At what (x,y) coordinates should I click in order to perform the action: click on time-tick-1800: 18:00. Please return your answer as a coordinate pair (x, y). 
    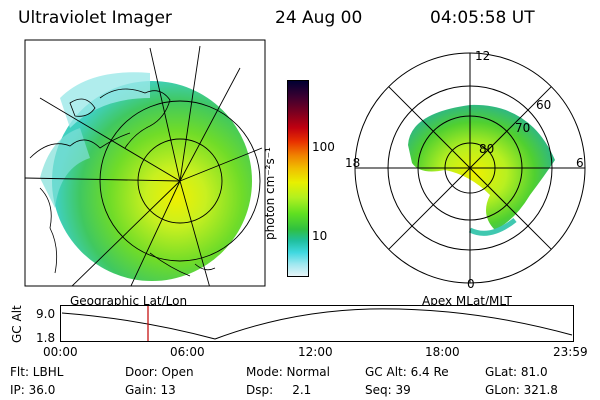
    Looking at the image, I should click on (442, 352).